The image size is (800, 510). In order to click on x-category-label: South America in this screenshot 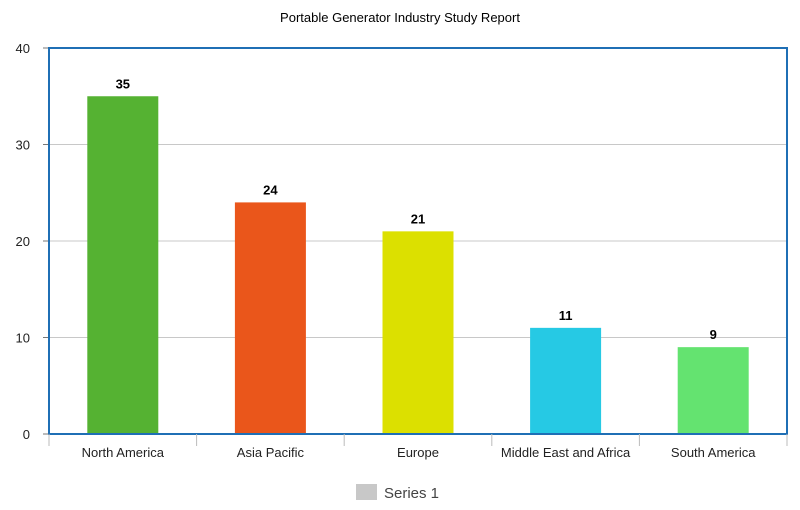, I will do `click(713, 452)`.